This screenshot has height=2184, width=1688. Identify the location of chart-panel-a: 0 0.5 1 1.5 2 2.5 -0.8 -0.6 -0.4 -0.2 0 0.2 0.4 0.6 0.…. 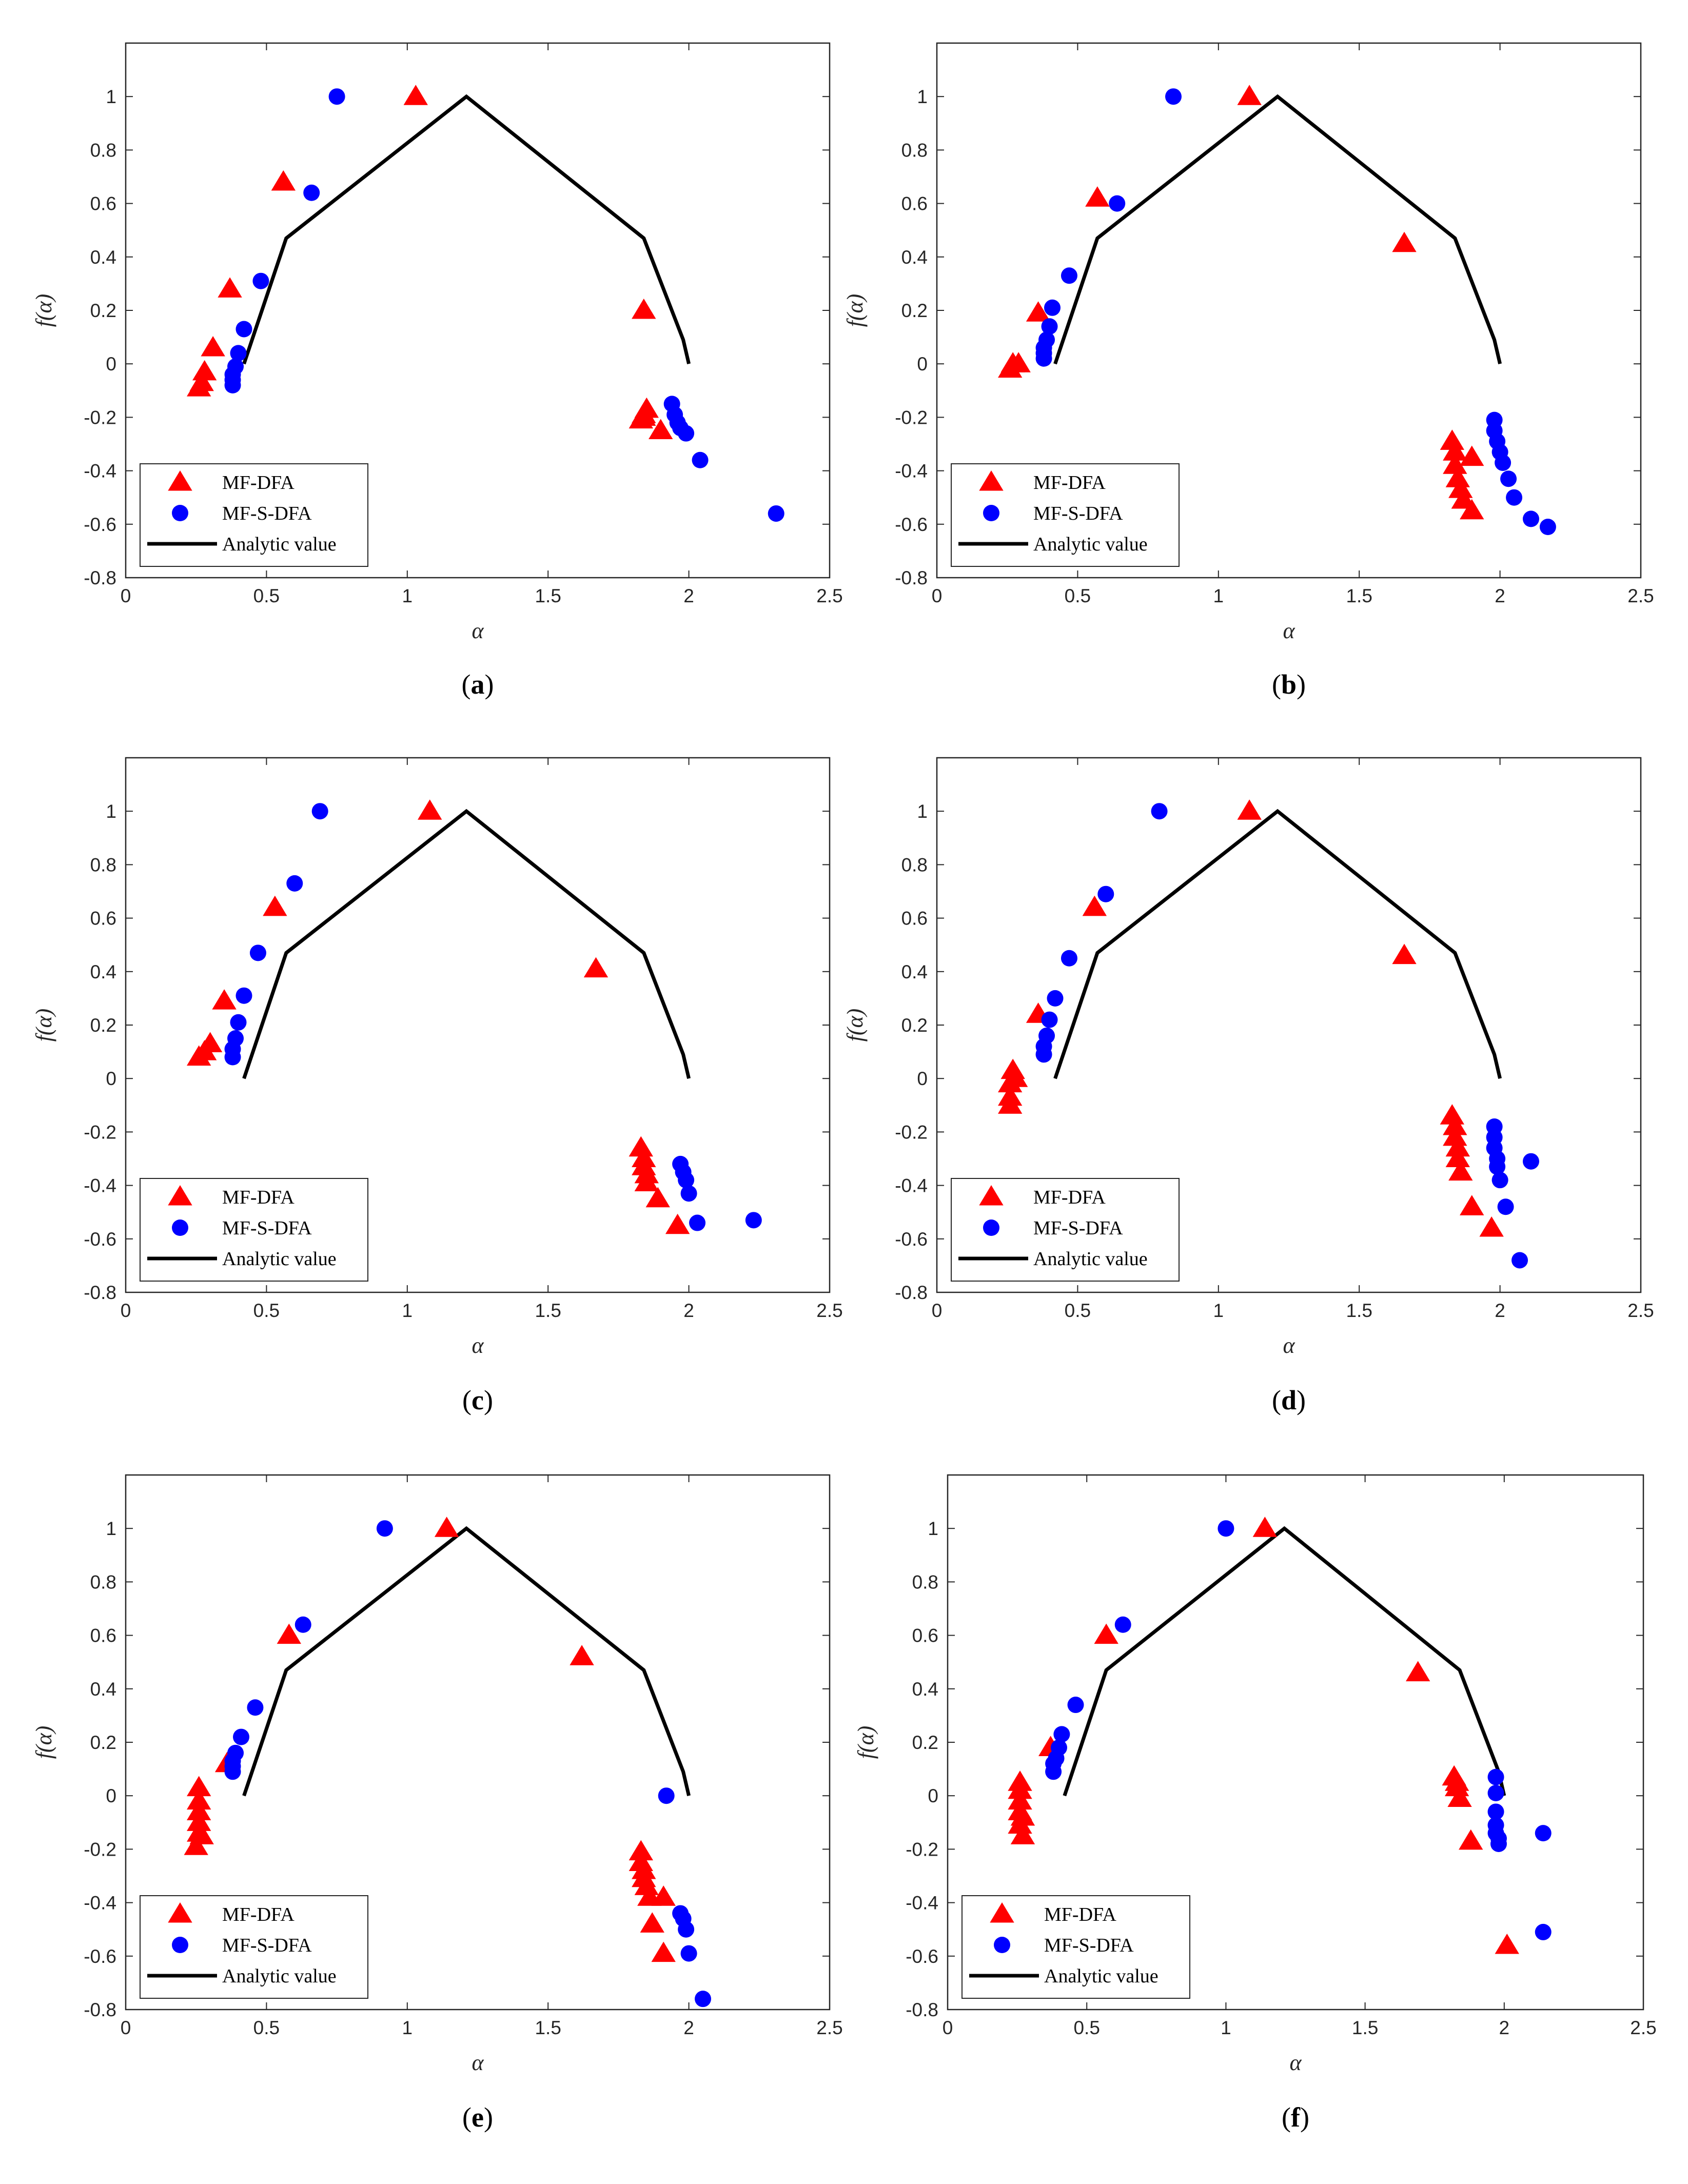
(437, 371).